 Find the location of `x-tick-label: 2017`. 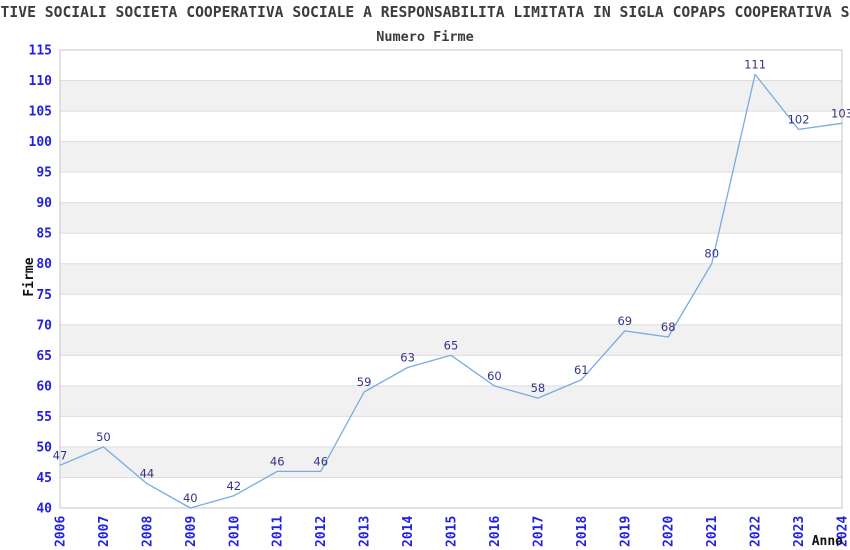

x-tick-label: 2017 is located at coordinates (538, 531).